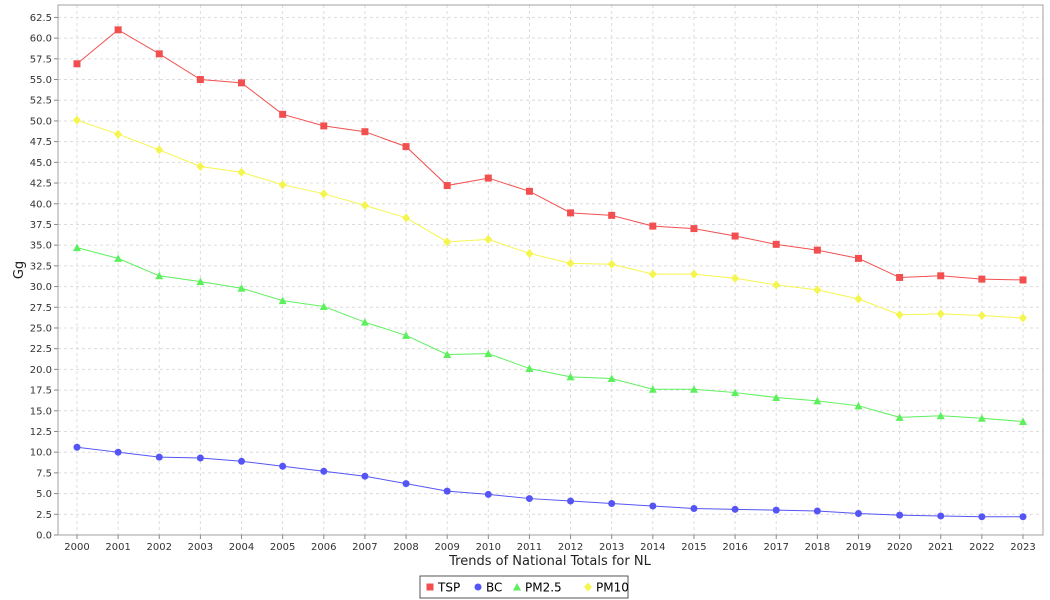  What do you see at coordinates (488, 547) in the screenshot?
I see `x-tick-label: 2010` at bounding box center [488, 547].